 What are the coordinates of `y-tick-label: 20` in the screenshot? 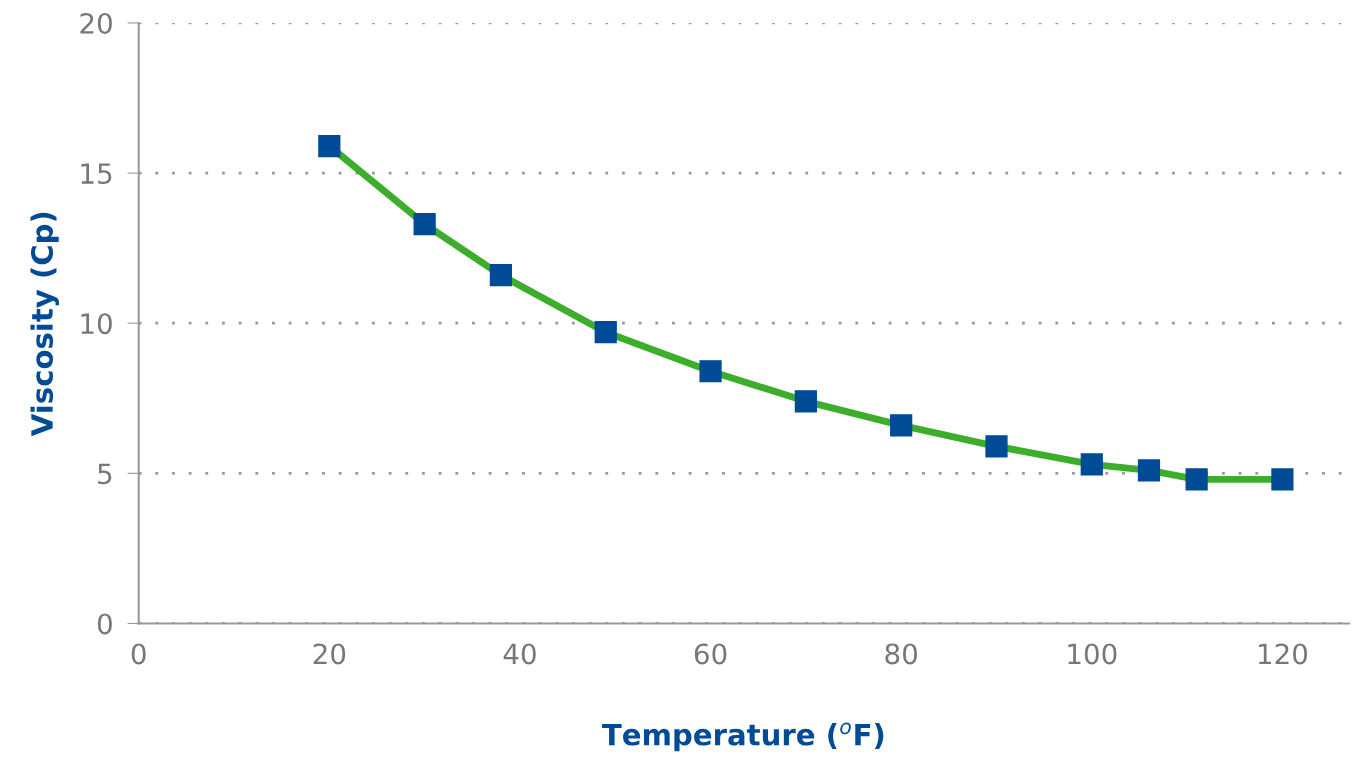 It's located at (96, 23).